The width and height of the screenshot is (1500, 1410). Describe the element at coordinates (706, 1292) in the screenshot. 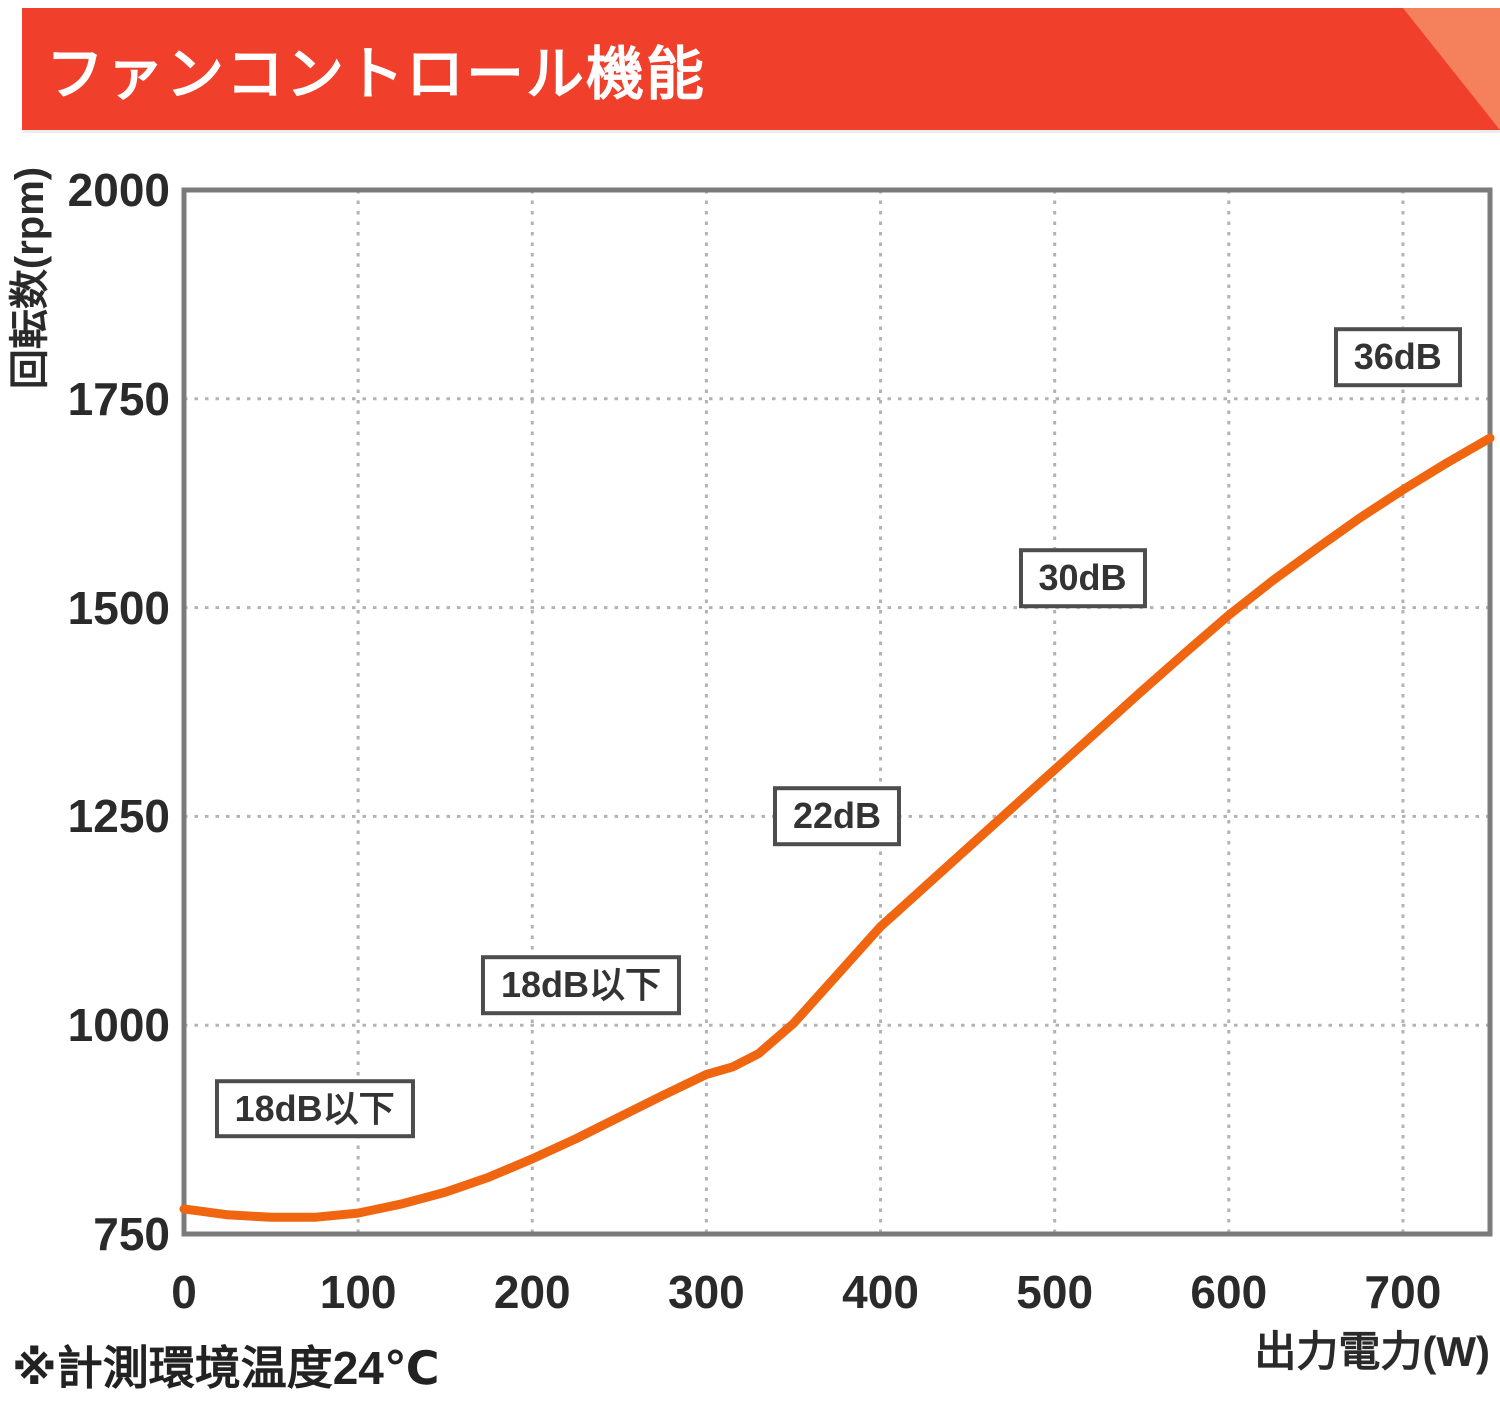

I see `x-tick-label: 300` at that location.